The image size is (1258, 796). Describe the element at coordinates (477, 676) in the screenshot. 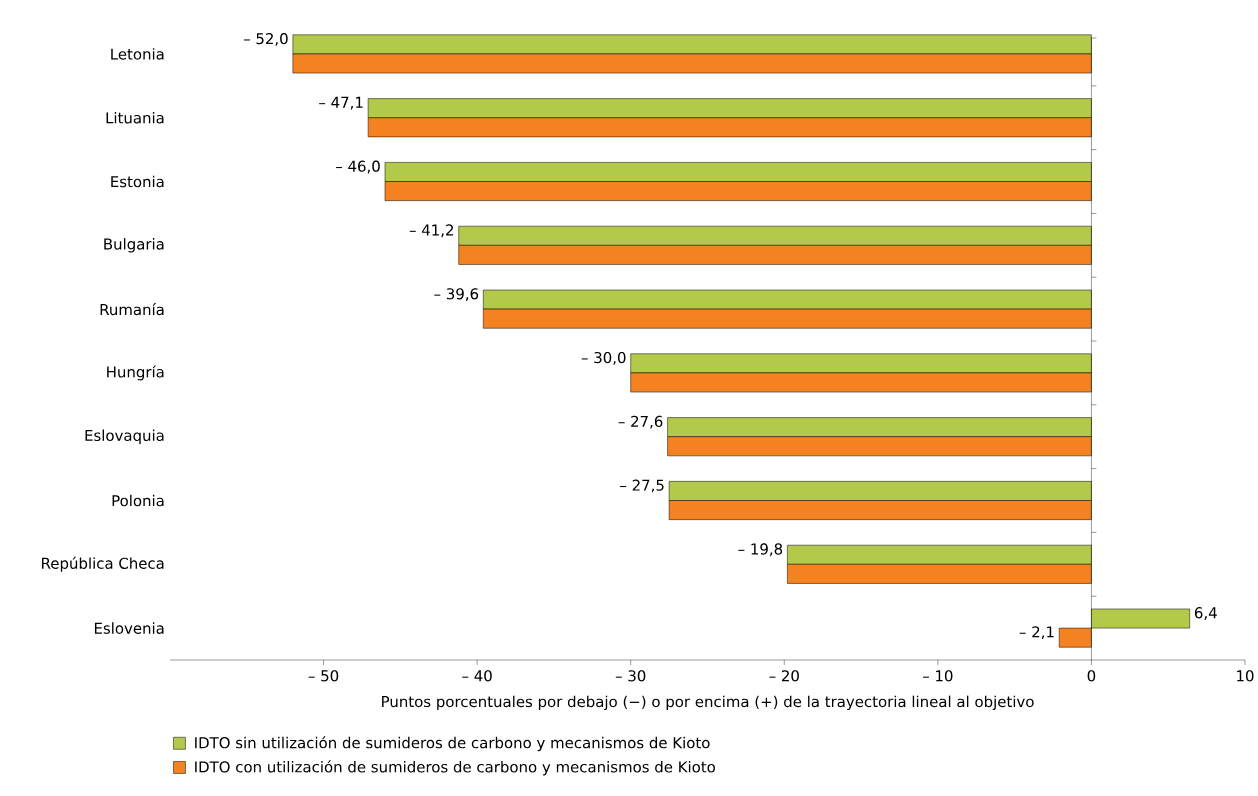

I see `x-tick-label: – 40` at that location.